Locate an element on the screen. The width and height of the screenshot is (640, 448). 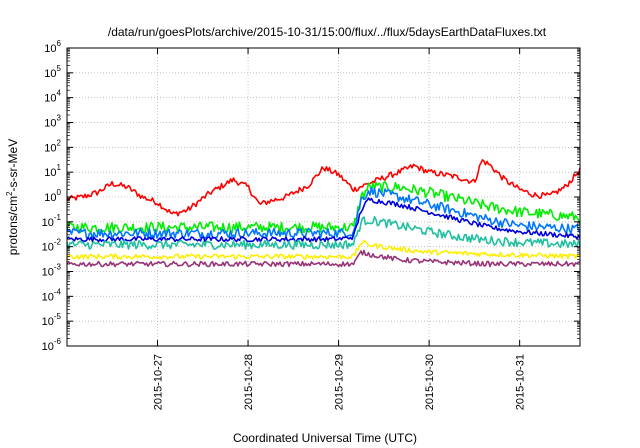
x-tick-label: 2015-10-28 is located at coordinates (249, 382).